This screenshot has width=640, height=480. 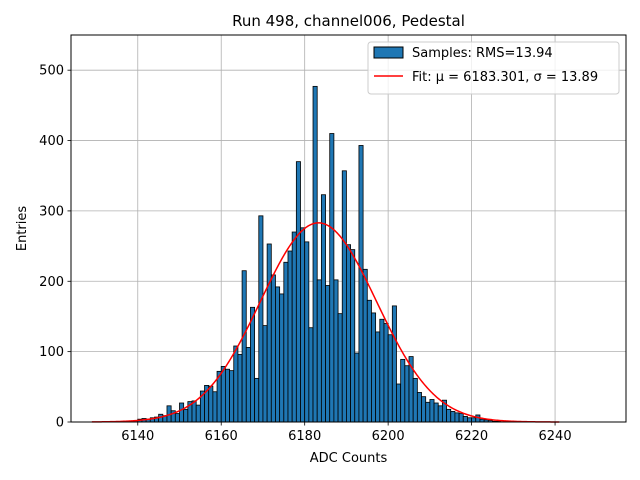 I want to click on x-tick-label: 6200, so click(x=388, y=436).